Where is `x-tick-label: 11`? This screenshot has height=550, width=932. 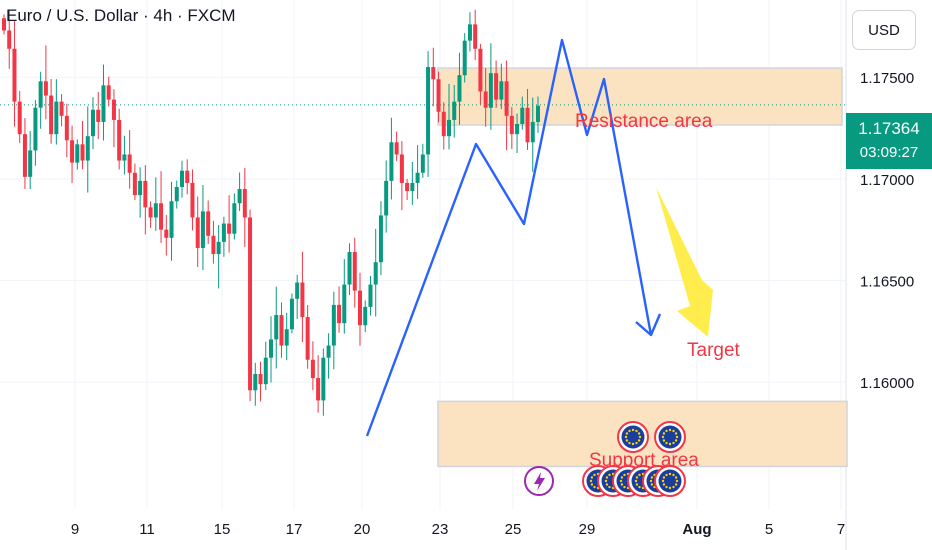
x-tick-label: 11 is located at coordinates (147, 529).